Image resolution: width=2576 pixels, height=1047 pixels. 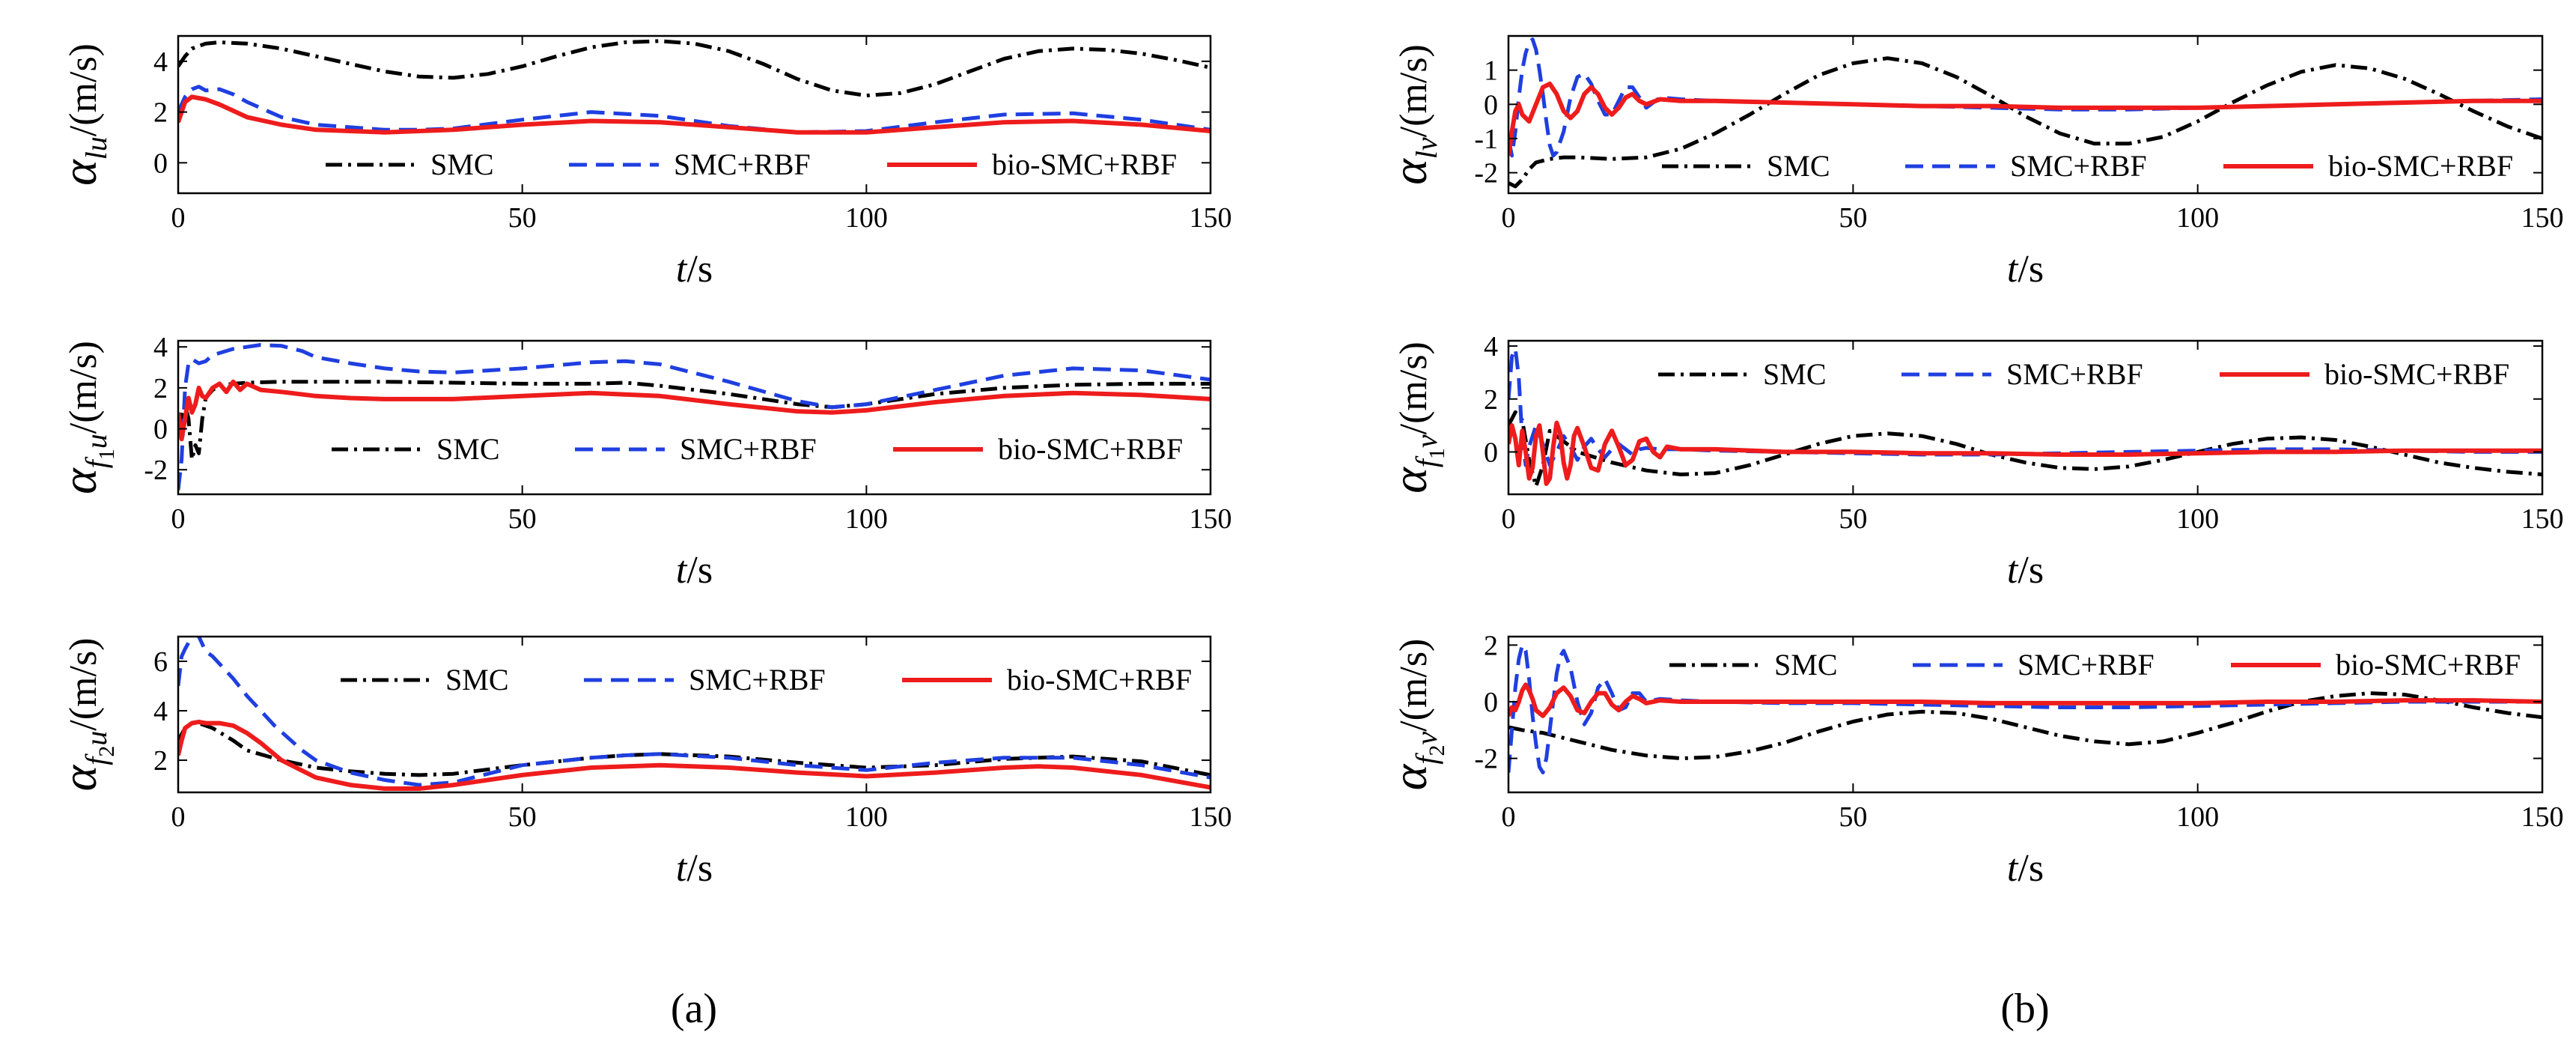 What do you see at coordinates (1416, 418) in the screenshot?
I see `y-axis-label: αf1v/(m/s)` at bounding box center [1416, 418].